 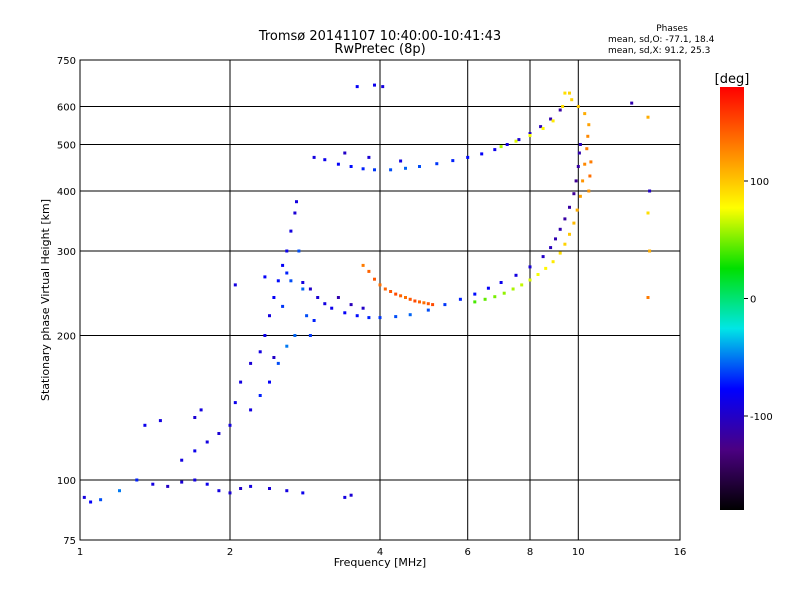 I want to click on y-tick-label: 300, so click(x=66, y=252).